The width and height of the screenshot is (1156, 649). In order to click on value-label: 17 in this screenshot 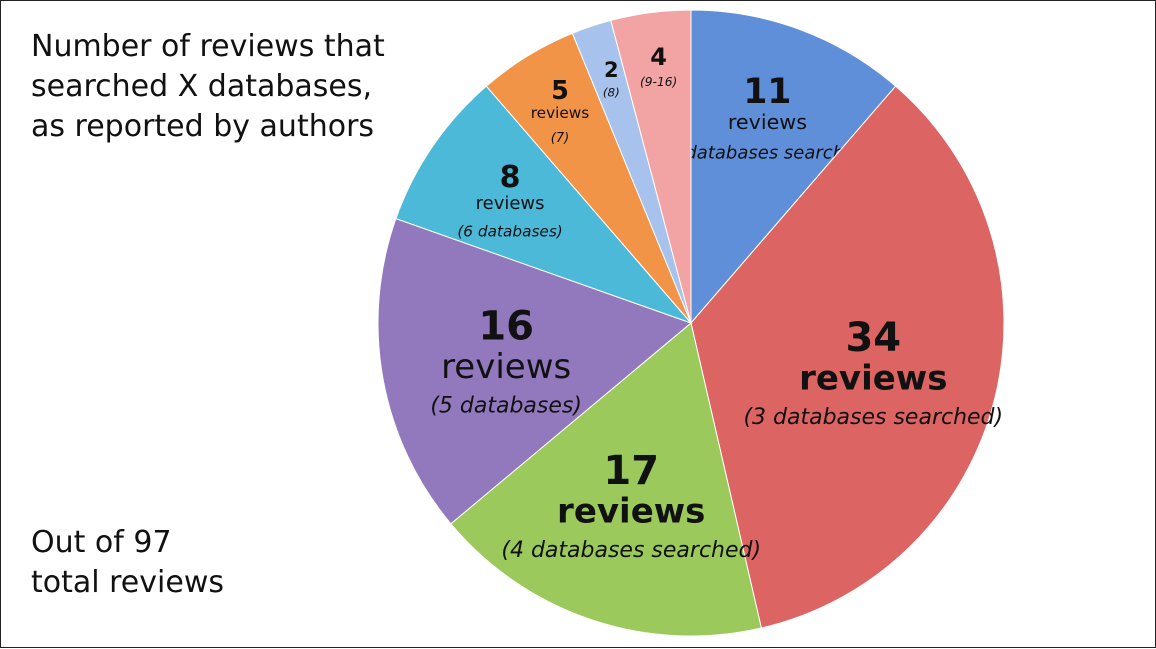, I will do `click(631, 471)`.